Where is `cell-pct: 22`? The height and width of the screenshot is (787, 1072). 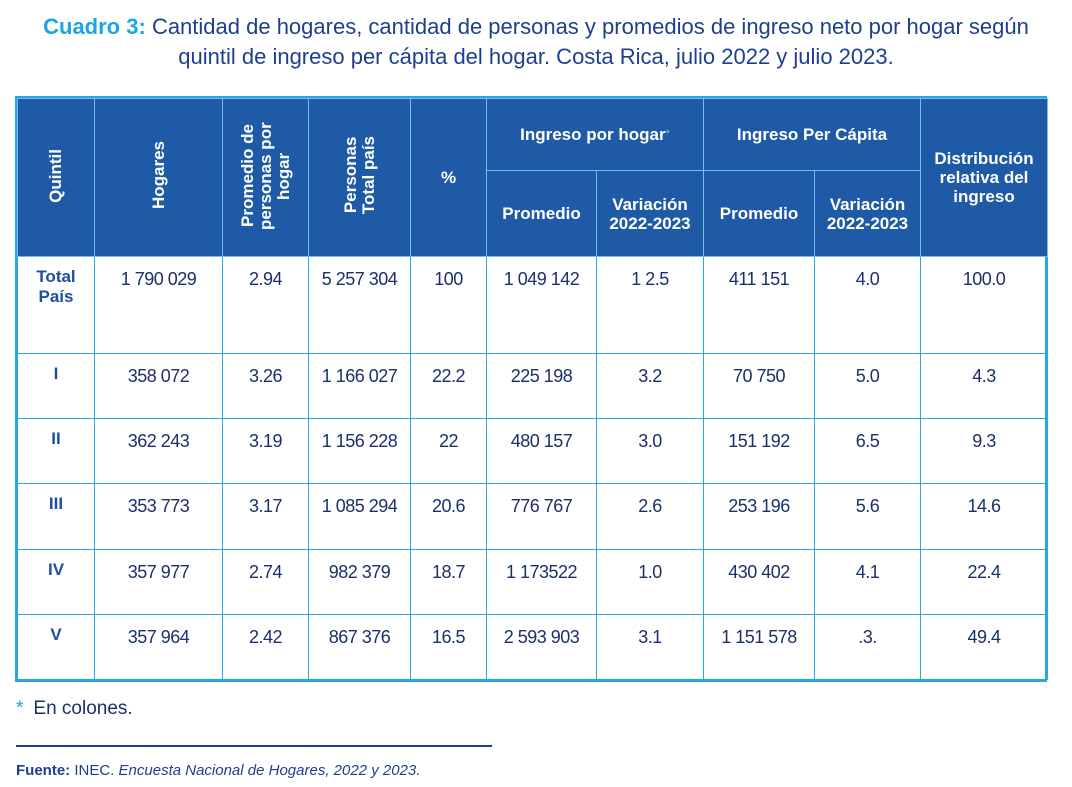 cell-pct: 22 is located at coordinates (448, 451).